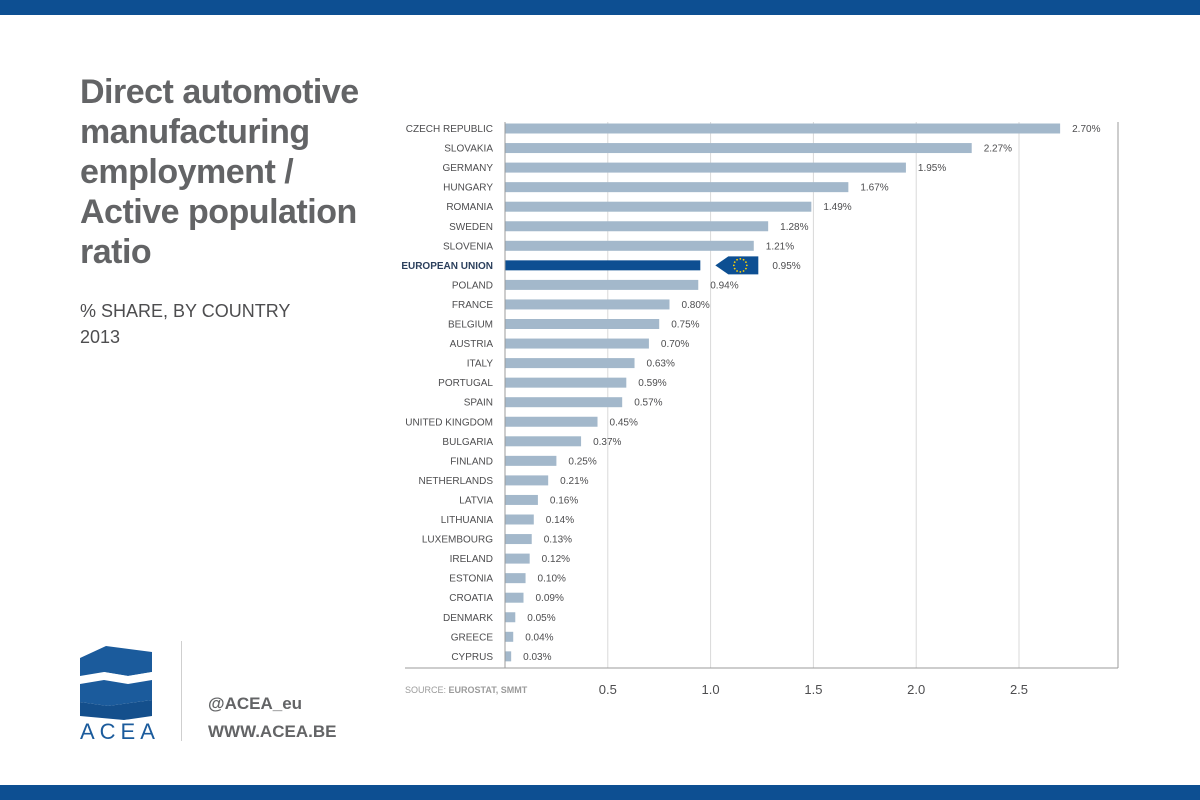 The image size is (1200, 800). Describe the element at coordinates (488, 690) in the screenshot. I see `source-value: EUROSTAT, SMMT` at that location.